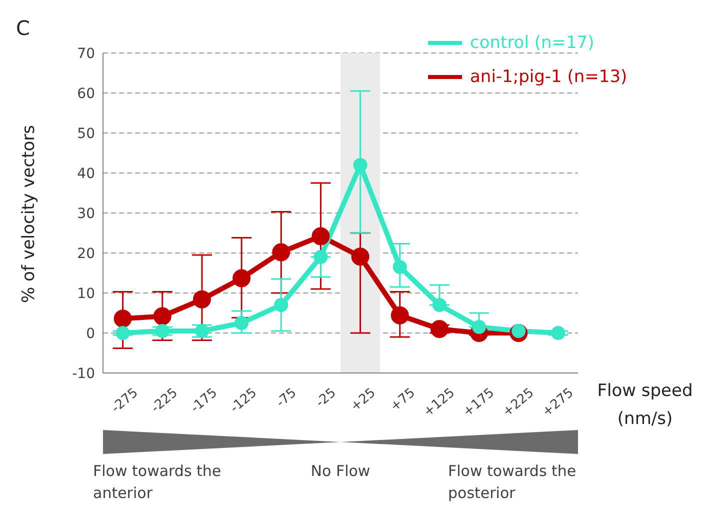 Image resolution: width=724 pixels, height=532 pixels. I want to click on x-tick-label: -25, so click(326, 398).